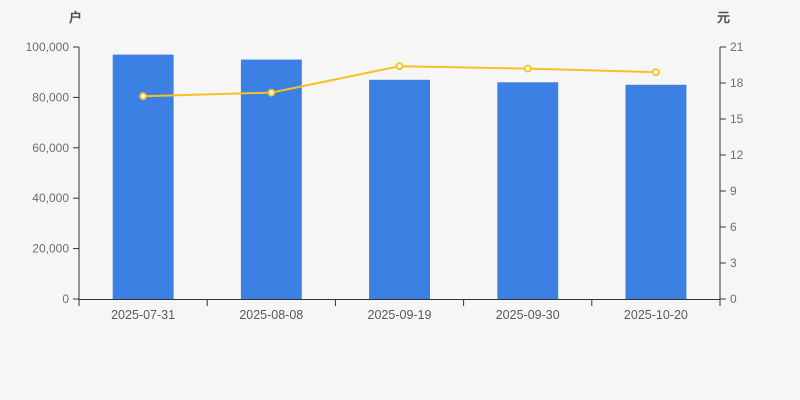 The width and height of the screenshot is (800, 400). I want to click on left-axis-tick-label: 60,000, so click(50, 148).